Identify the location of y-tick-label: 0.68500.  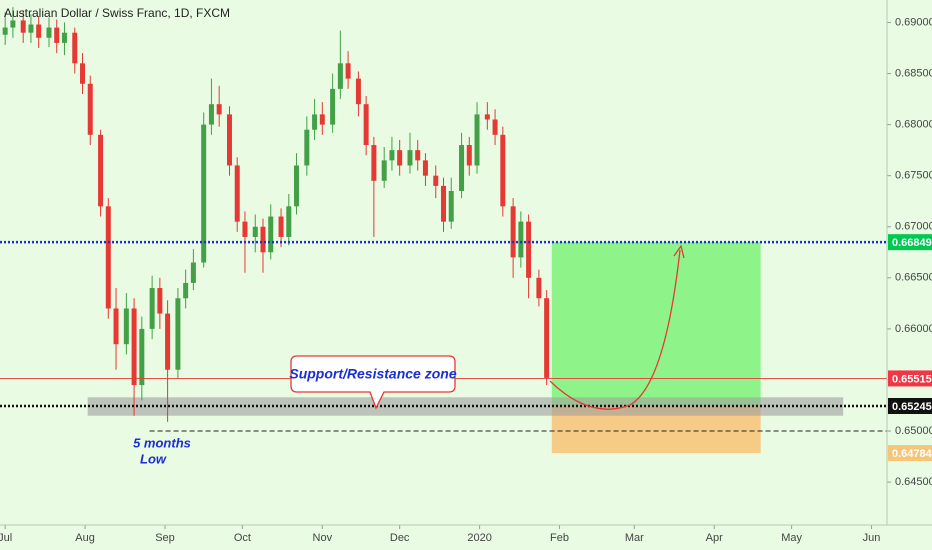
(913, 73).